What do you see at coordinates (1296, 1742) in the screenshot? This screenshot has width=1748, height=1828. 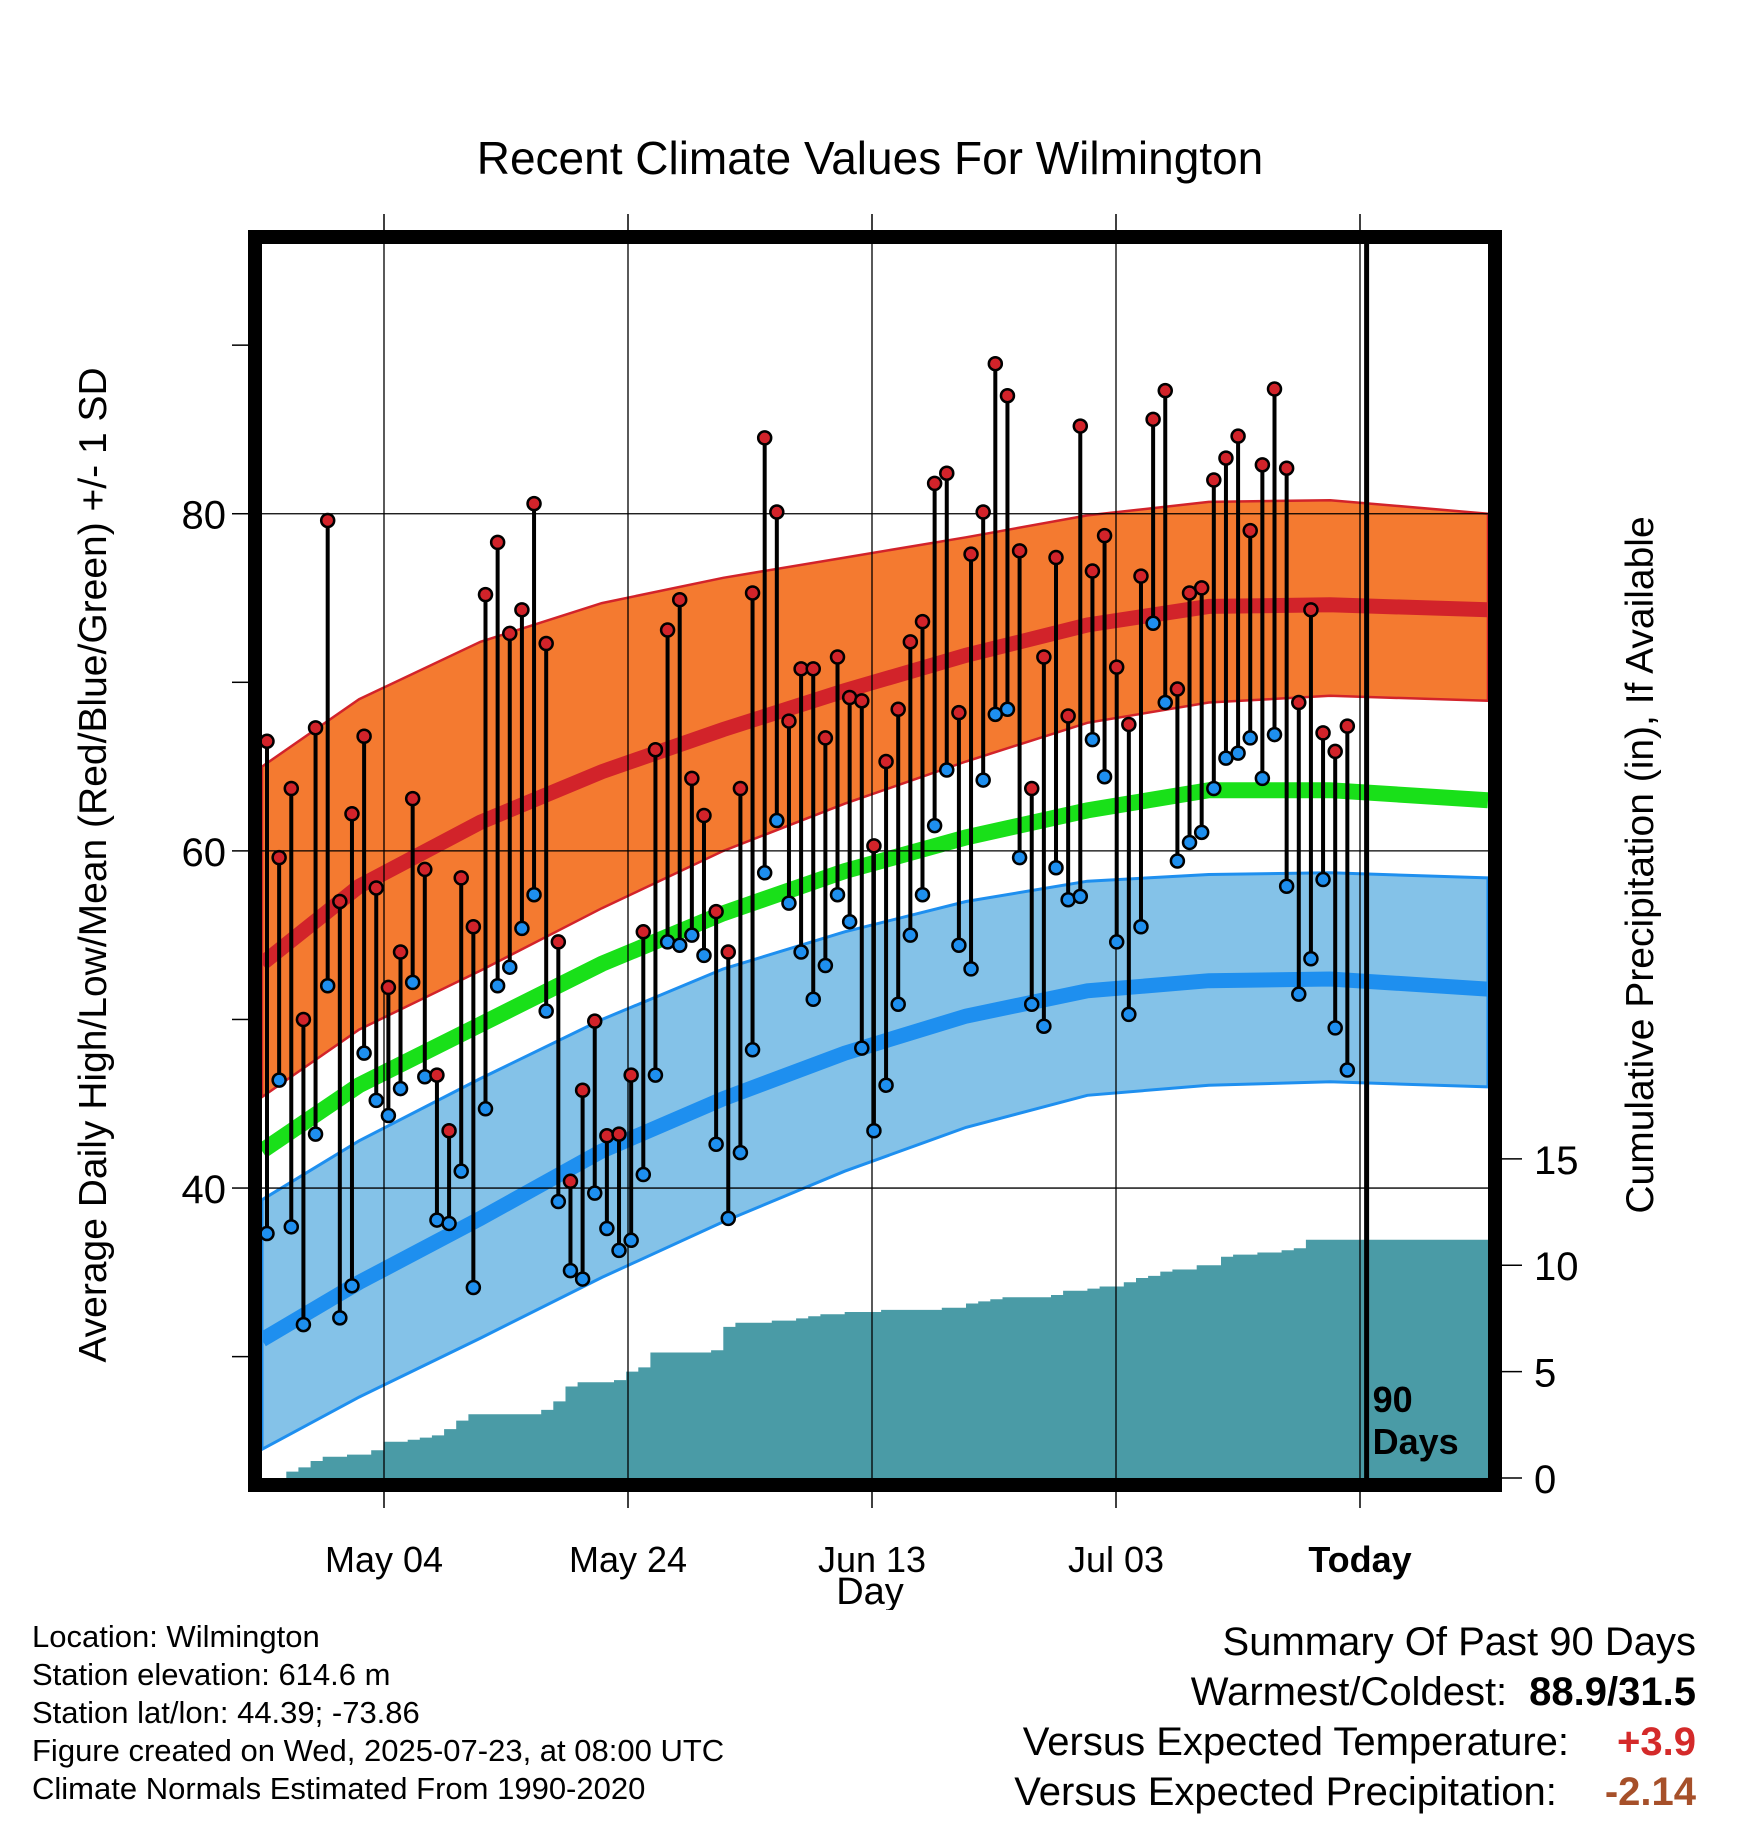 I see `temp-departure-label: Versus Expected Temperature:` at bounding box center [1296, 1742].